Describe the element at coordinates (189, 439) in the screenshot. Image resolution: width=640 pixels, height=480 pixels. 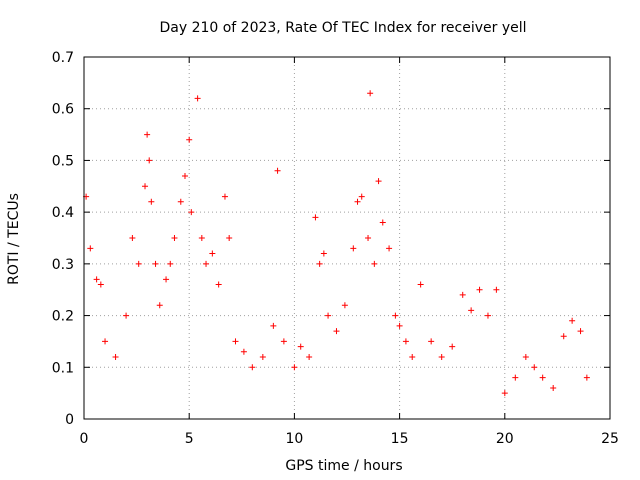
I see `x-tick-label: 5` at that location.